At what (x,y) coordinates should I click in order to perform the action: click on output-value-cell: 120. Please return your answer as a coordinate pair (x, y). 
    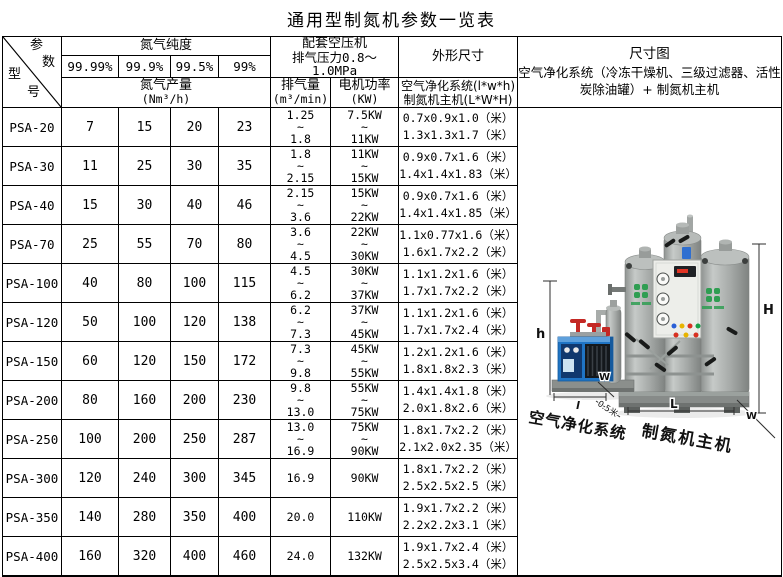
    Looking at the image, I should click on (90, 478).